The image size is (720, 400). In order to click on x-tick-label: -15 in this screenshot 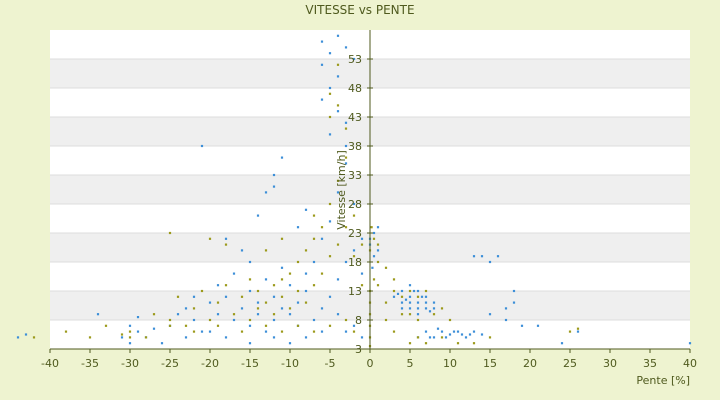, I will do `click(250, 363)`.